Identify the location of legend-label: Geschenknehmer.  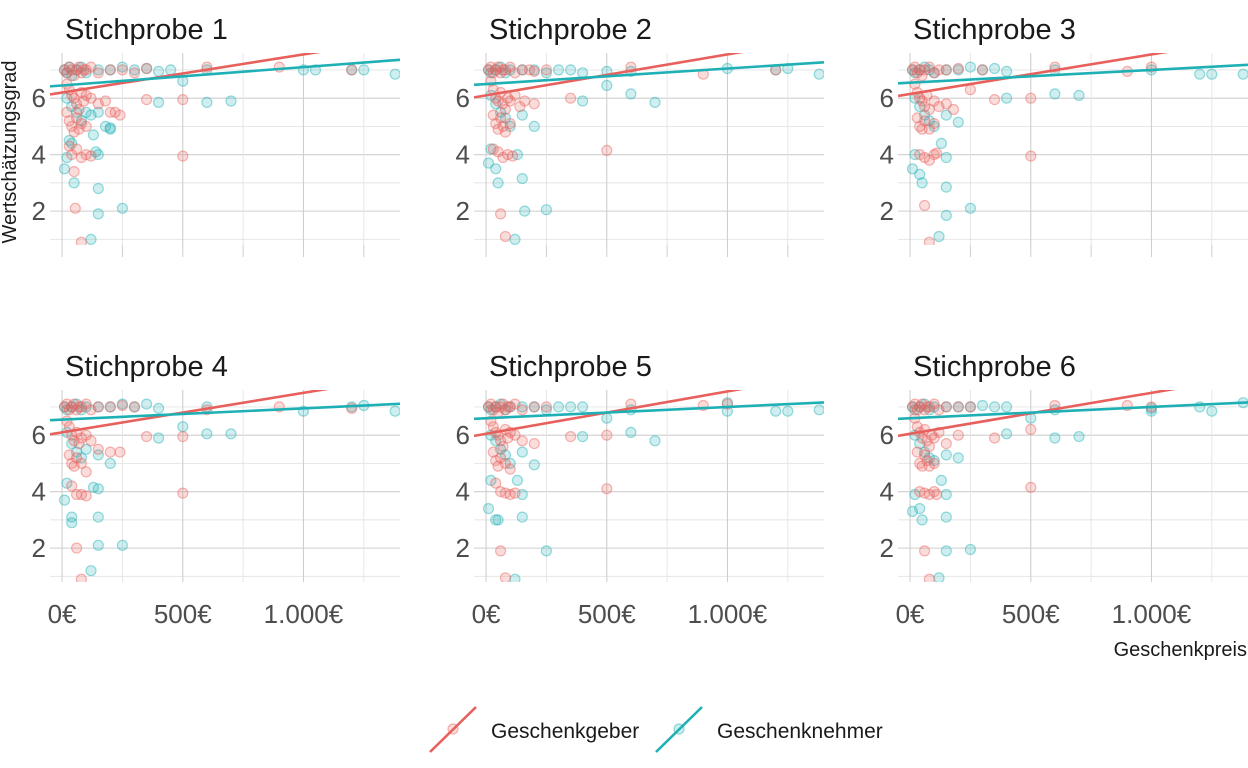
(800, 731).